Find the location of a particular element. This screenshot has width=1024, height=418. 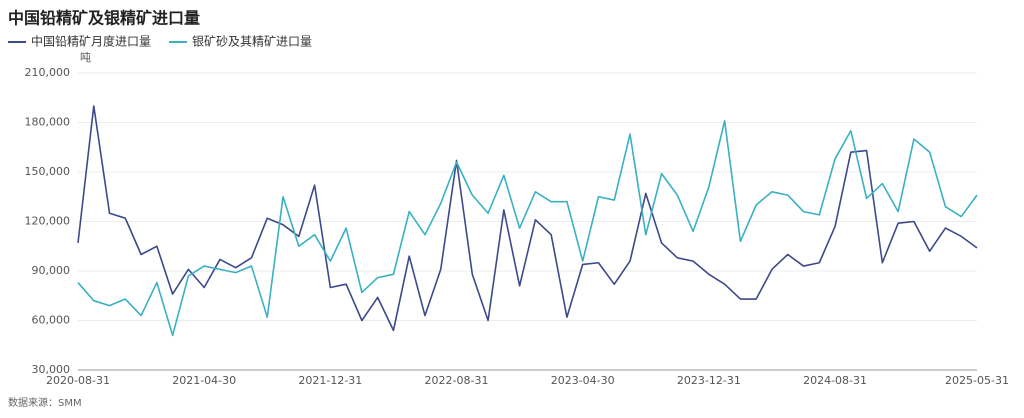

y-tick-label: 150,000 is located at coordinates (48, 171).